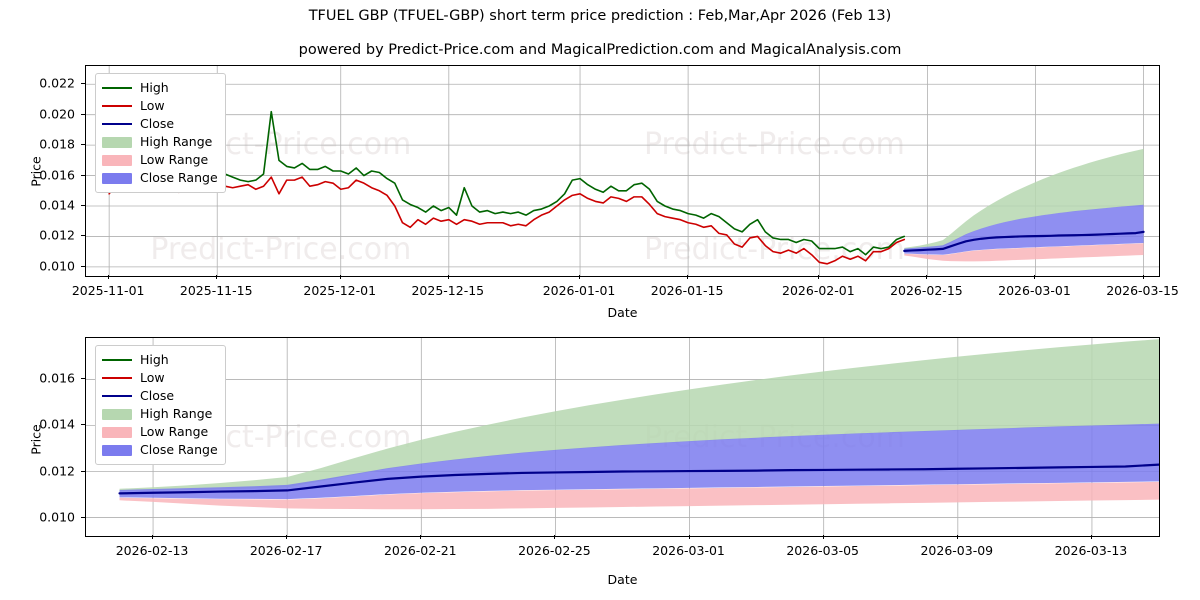  What do you see at coordinates (160, 178) in the screenshot?
I see `top-chart-legend-item: Close Range` at bounding box center [160, 178].